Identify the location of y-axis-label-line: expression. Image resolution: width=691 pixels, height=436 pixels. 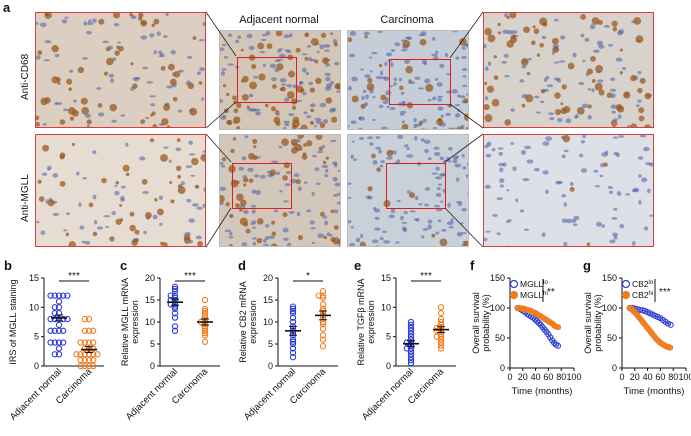
(253, 322).